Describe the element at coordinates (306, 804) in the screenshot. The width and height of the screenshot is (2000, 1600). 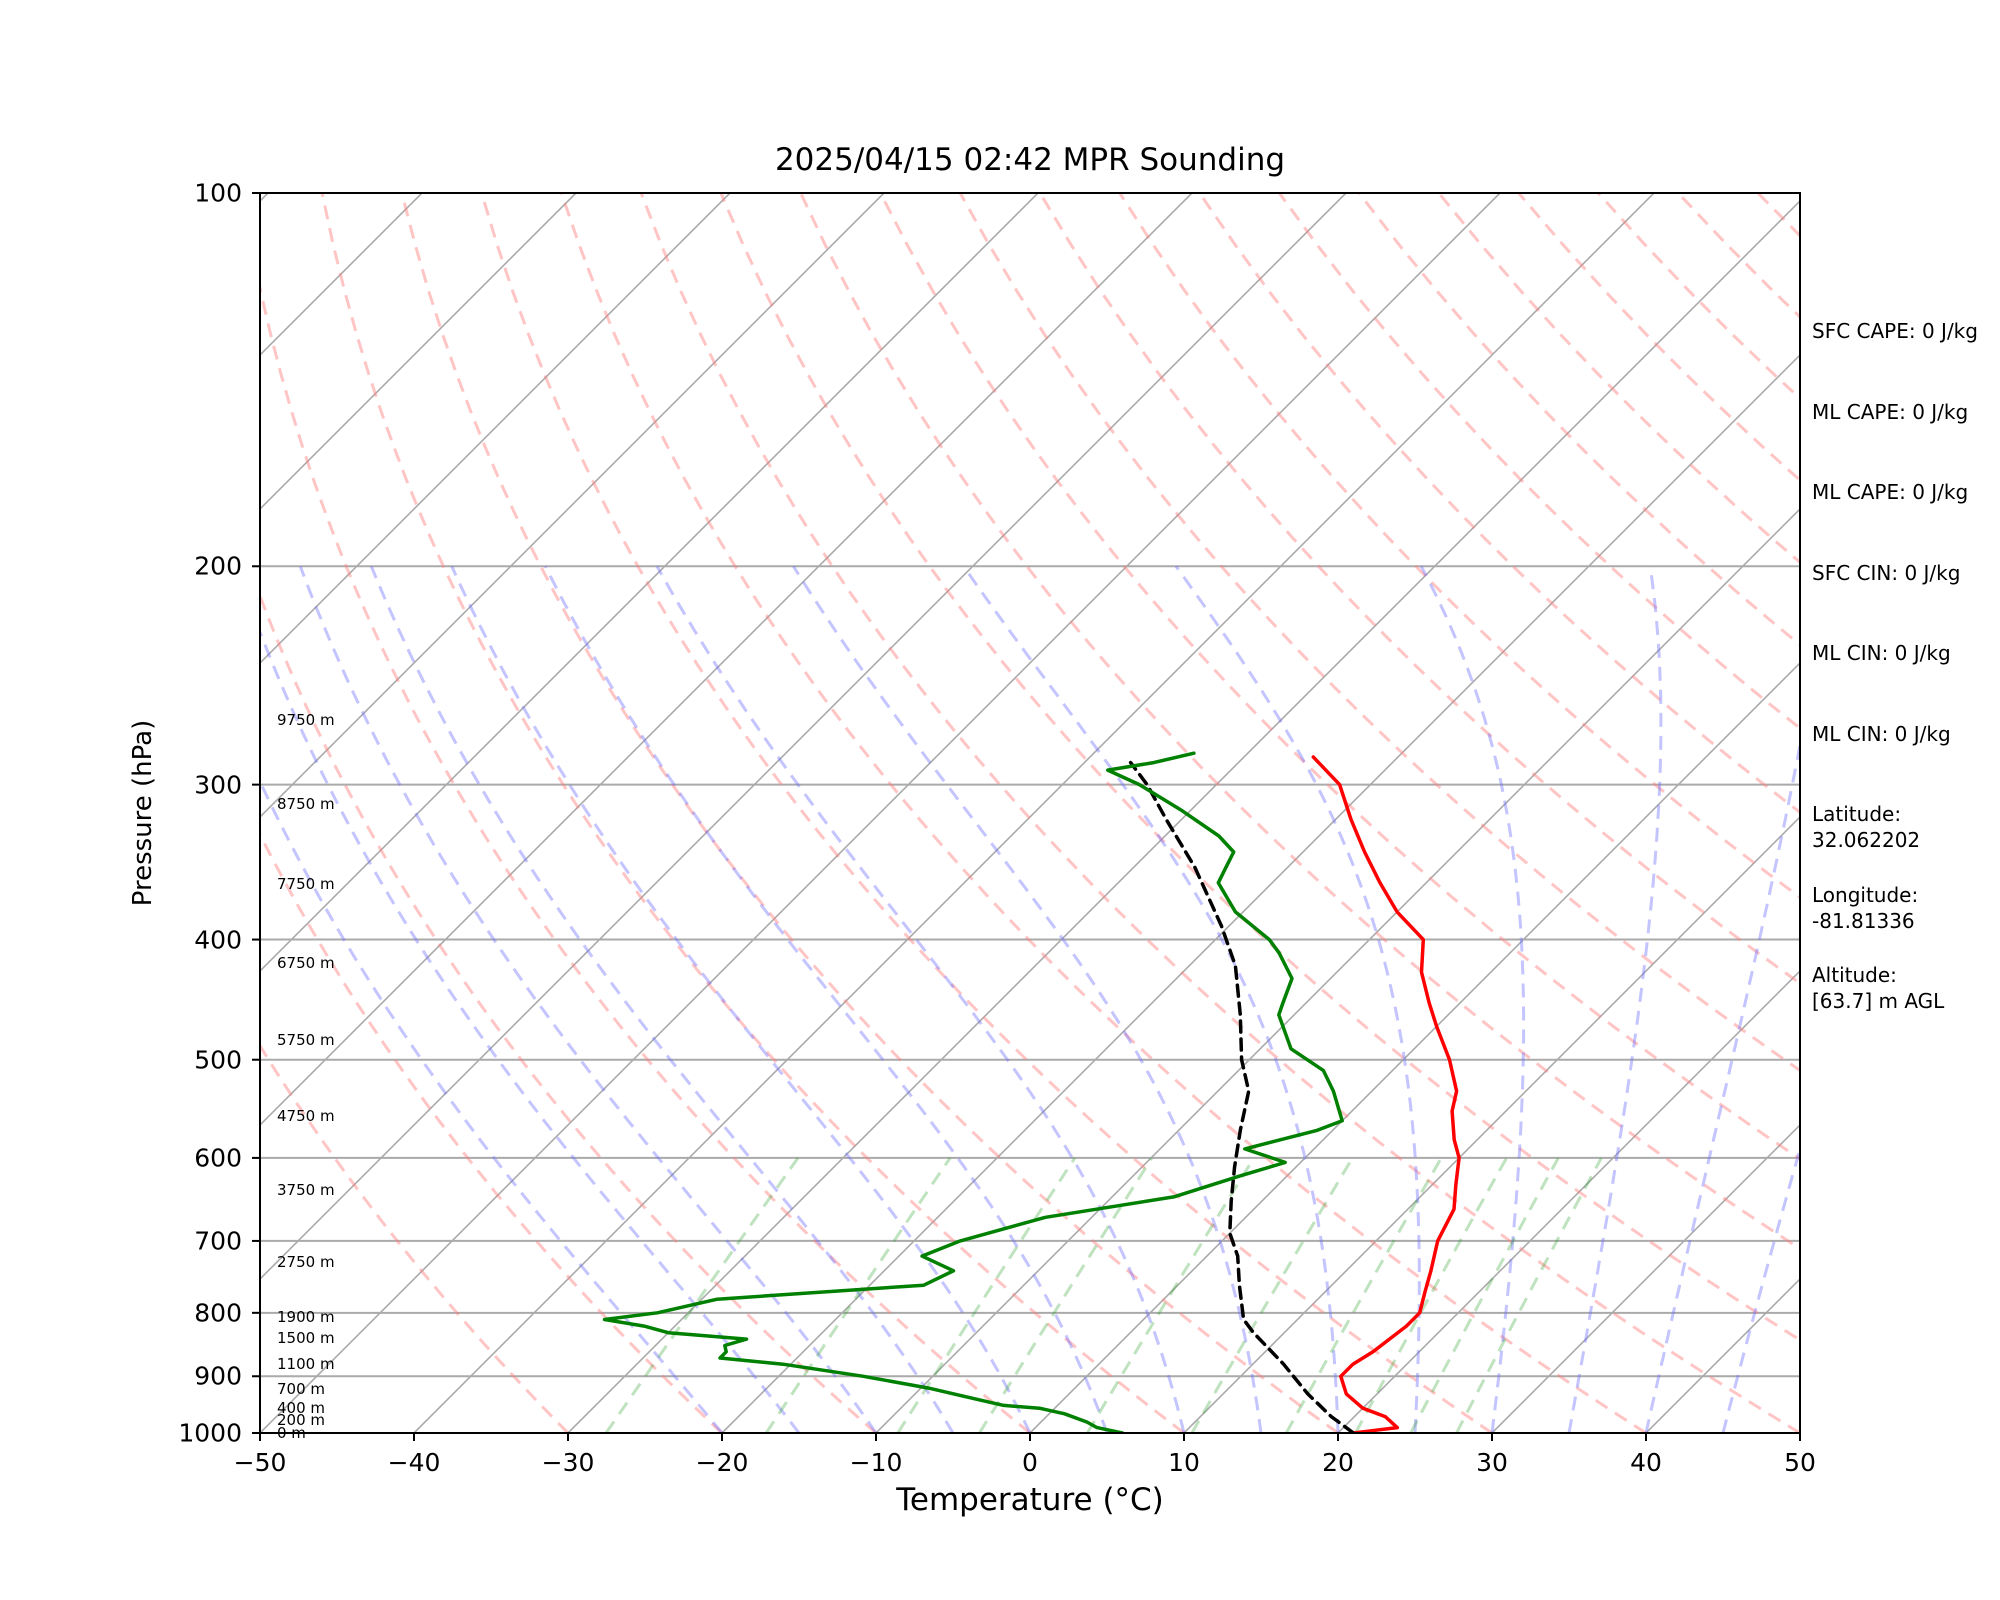
I see `height-label: 8750 m` at that location.